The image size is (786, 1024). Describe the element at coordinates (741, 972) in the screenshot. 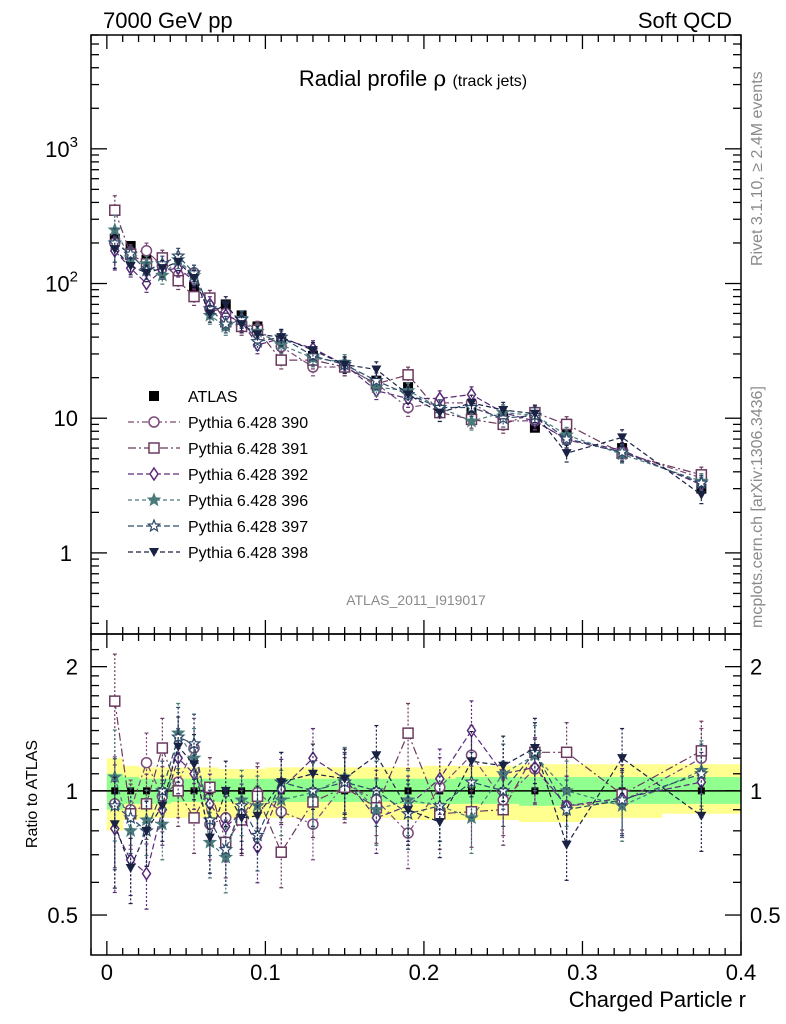

I see `x-tick-label-4: 0.4` at that location.